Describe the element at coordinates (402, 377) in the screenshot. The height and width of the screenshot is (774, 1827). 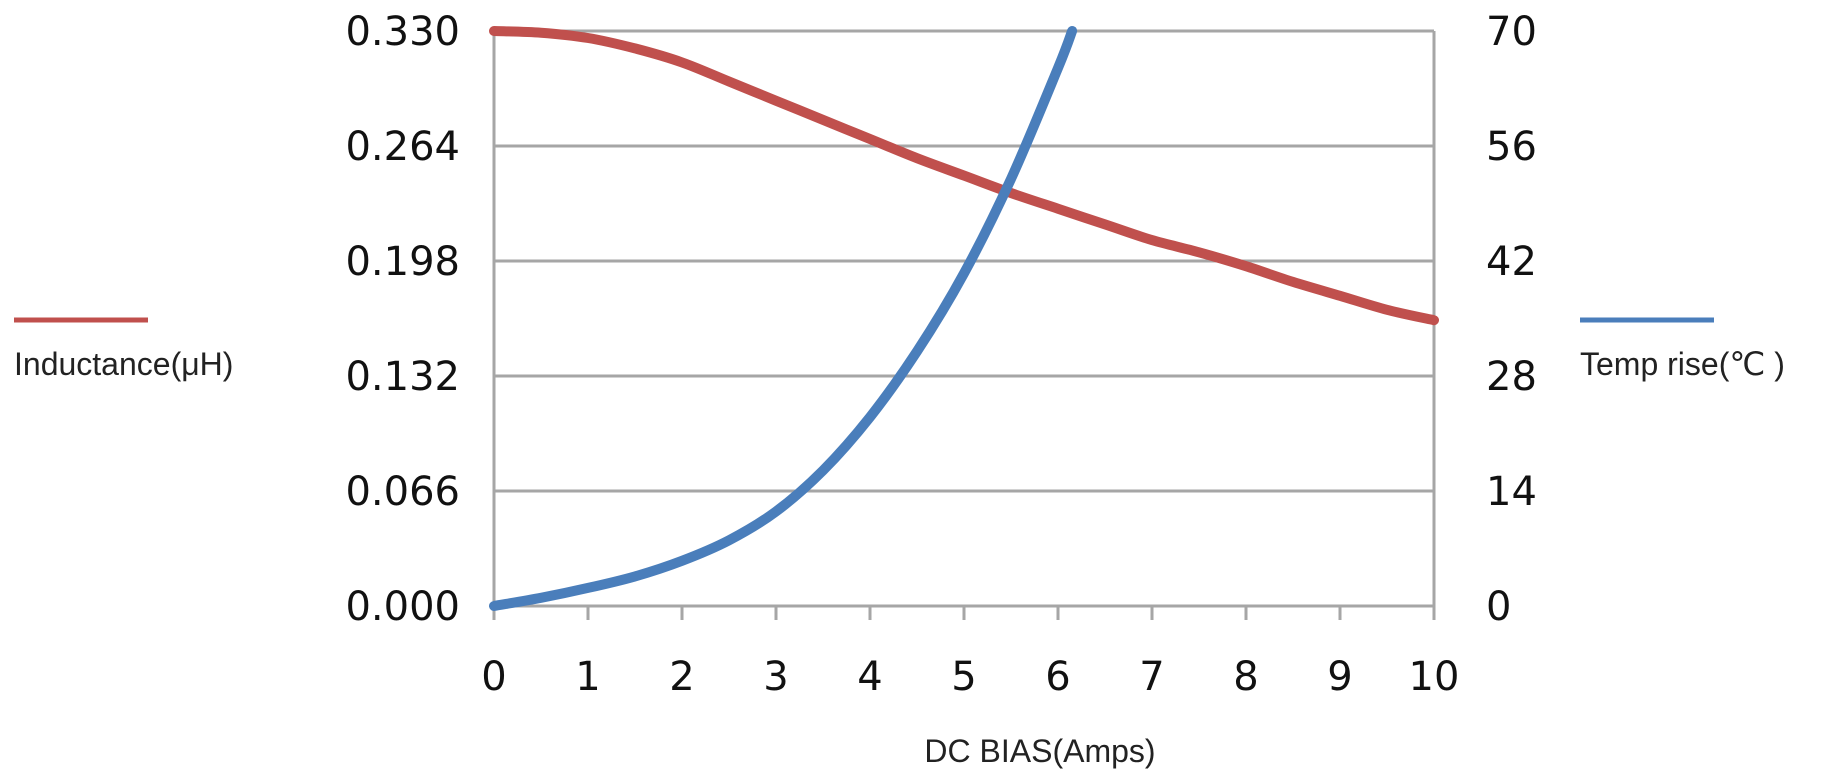
I see `y-left-tick-label: 0.132` at that location.